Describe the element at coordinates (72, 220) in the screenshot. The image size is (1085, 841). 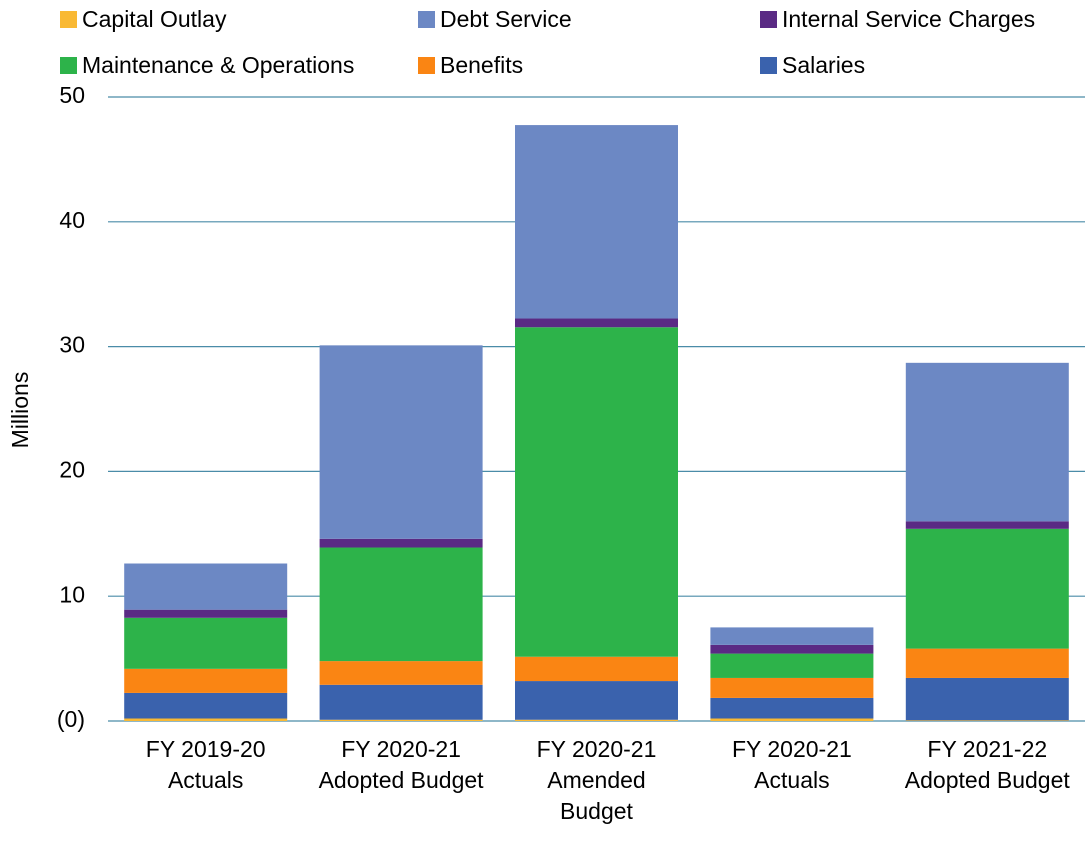
I see `y-tick-label: 40` at that location.